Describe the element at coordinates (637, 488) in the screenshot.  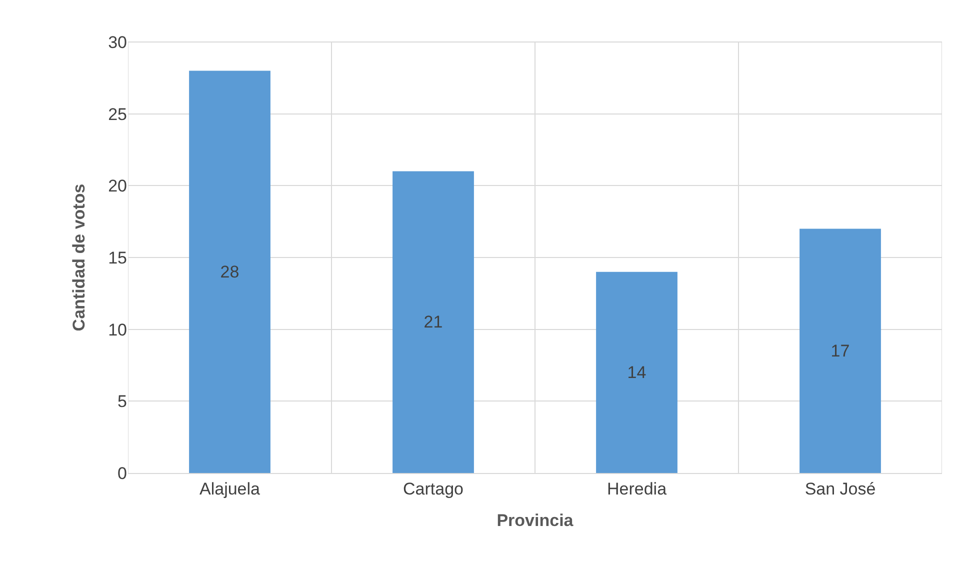
I see `x-tick-label: Heredia` at that location.